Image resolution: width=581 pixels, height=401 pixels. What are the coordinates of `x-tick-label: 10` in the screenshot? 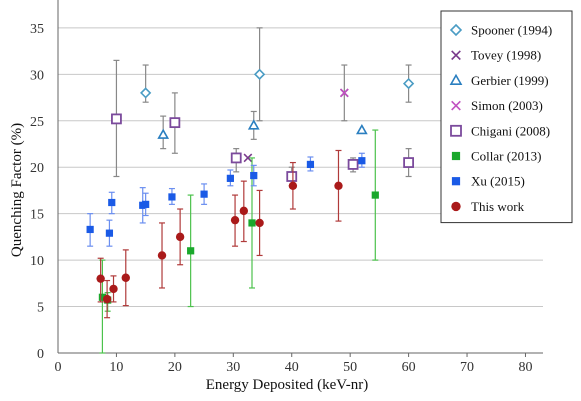 It's located at (116, 367).